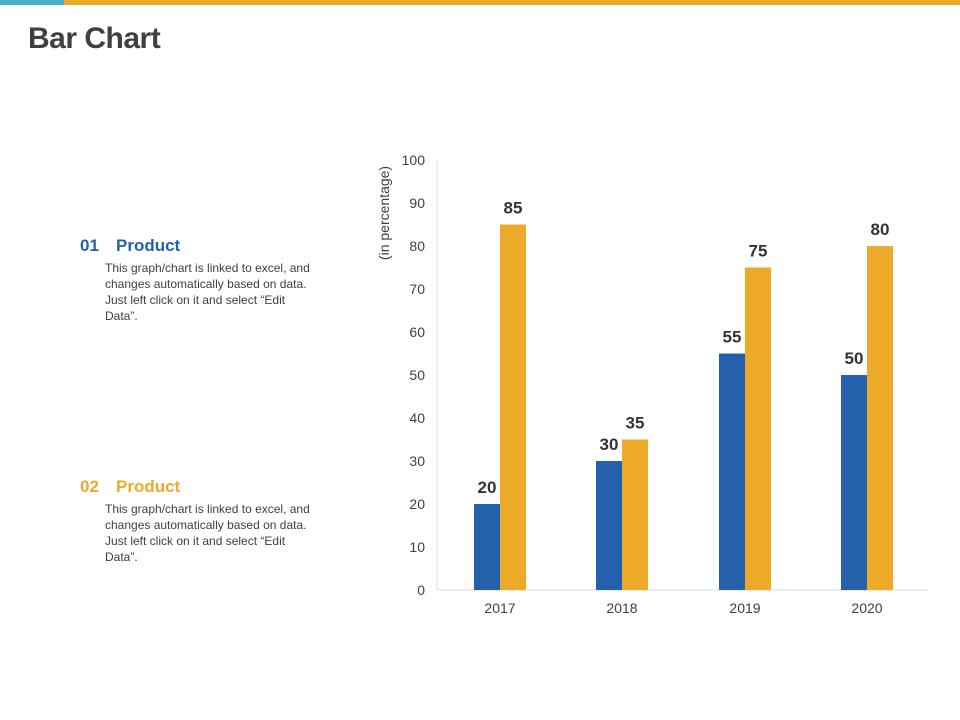 The width and height of the screenshot is (960, 720). I want to click on data-label-series-1-2020: 50, so click(854, 358).